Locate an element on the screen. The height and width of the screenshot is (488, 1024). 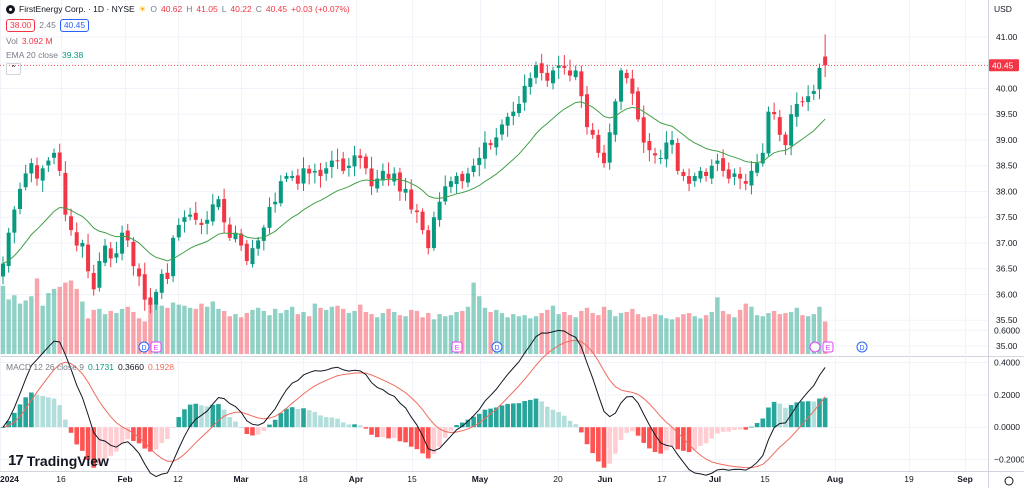
collapse-legend-button: ⌃ is located at coordinates (13, 69).